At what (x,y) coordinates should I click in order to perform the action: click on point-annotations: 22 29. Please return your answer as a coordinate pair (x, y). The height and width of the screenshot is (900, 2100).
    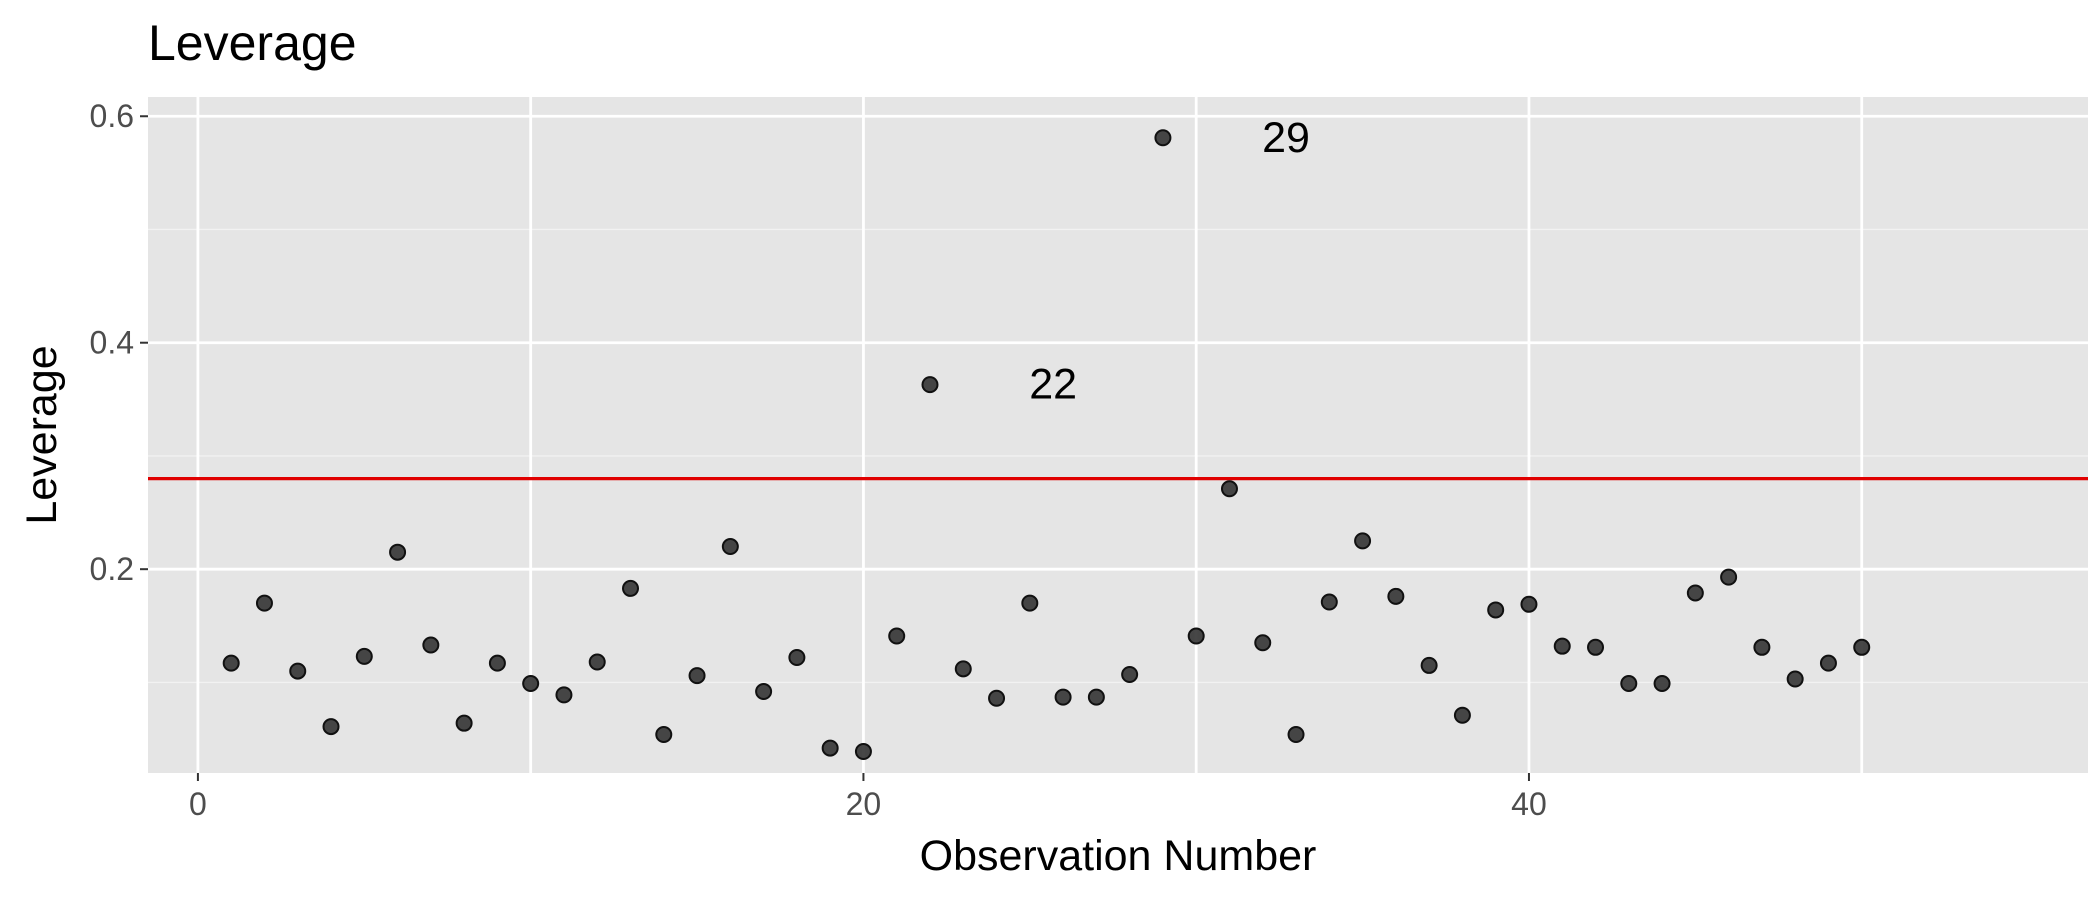
    Looking at the image, I should click on (1169, 261).